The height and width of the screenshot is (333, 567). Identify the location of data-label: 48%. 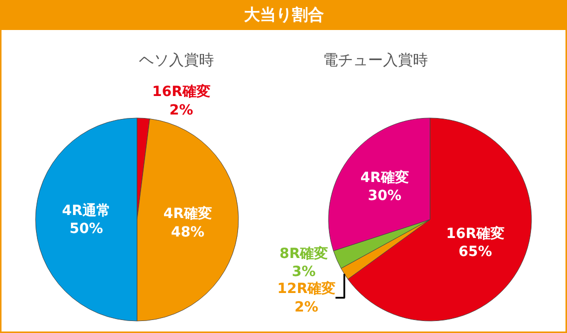
(187, 232).